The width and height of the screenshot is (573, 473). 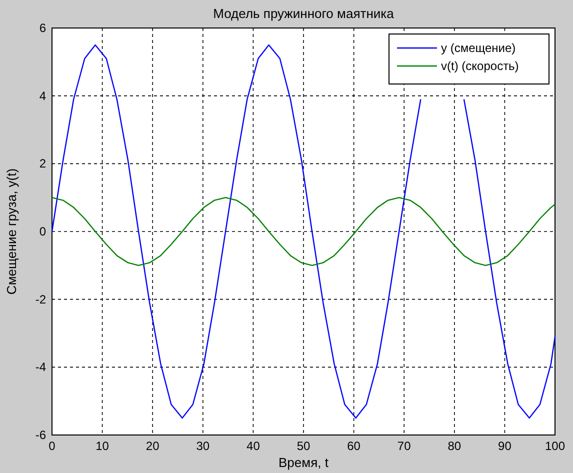 What do you see at coordinates (42, 231) in the screenshot?
I see `y-tick-label: 0` at bounding box center [42, 231].